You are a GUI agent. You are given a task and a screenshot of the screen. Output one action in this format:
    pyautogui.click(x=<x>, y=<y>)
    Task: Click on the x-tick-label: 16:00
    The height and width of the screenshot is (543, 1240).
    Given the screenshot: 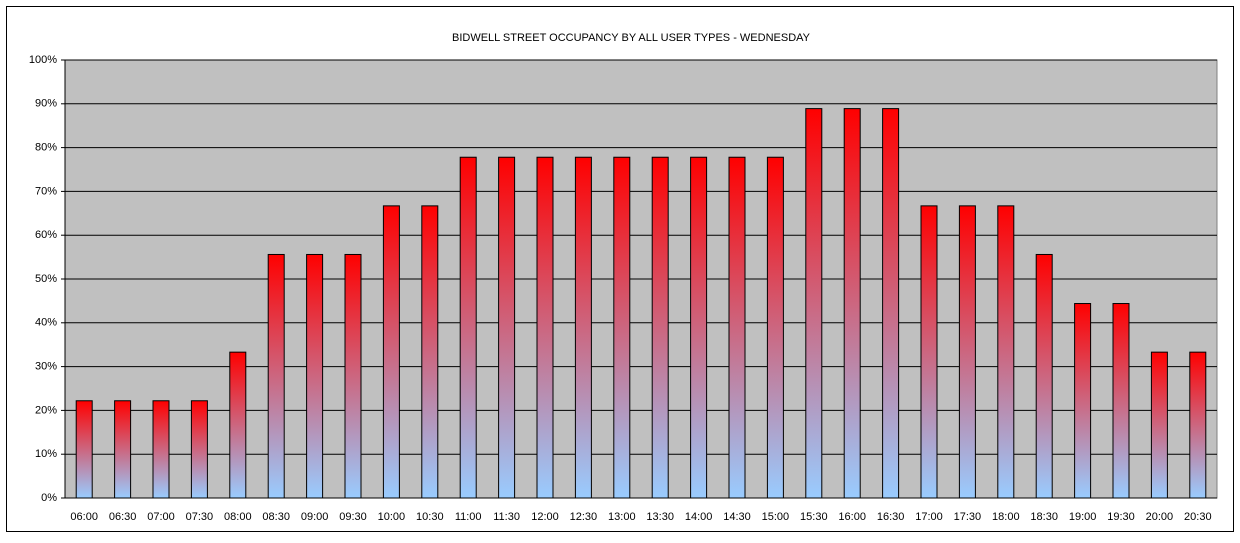 What is the action you would take?
    pyautogui.click(x=852, y=517)
    